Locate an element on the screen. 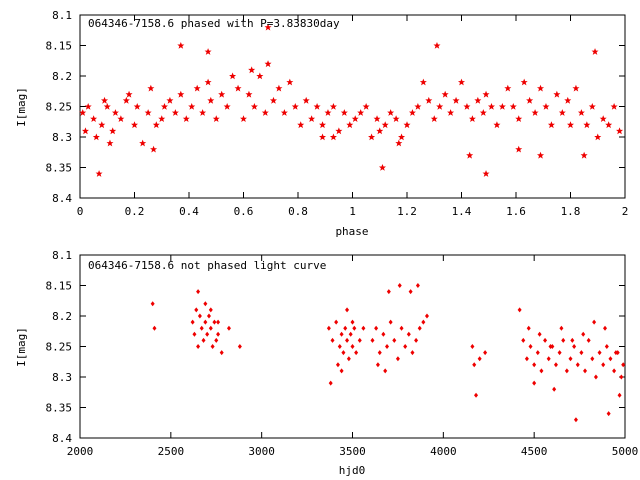  x-tick-label: 0.2 is located at coordinates (135, 211).